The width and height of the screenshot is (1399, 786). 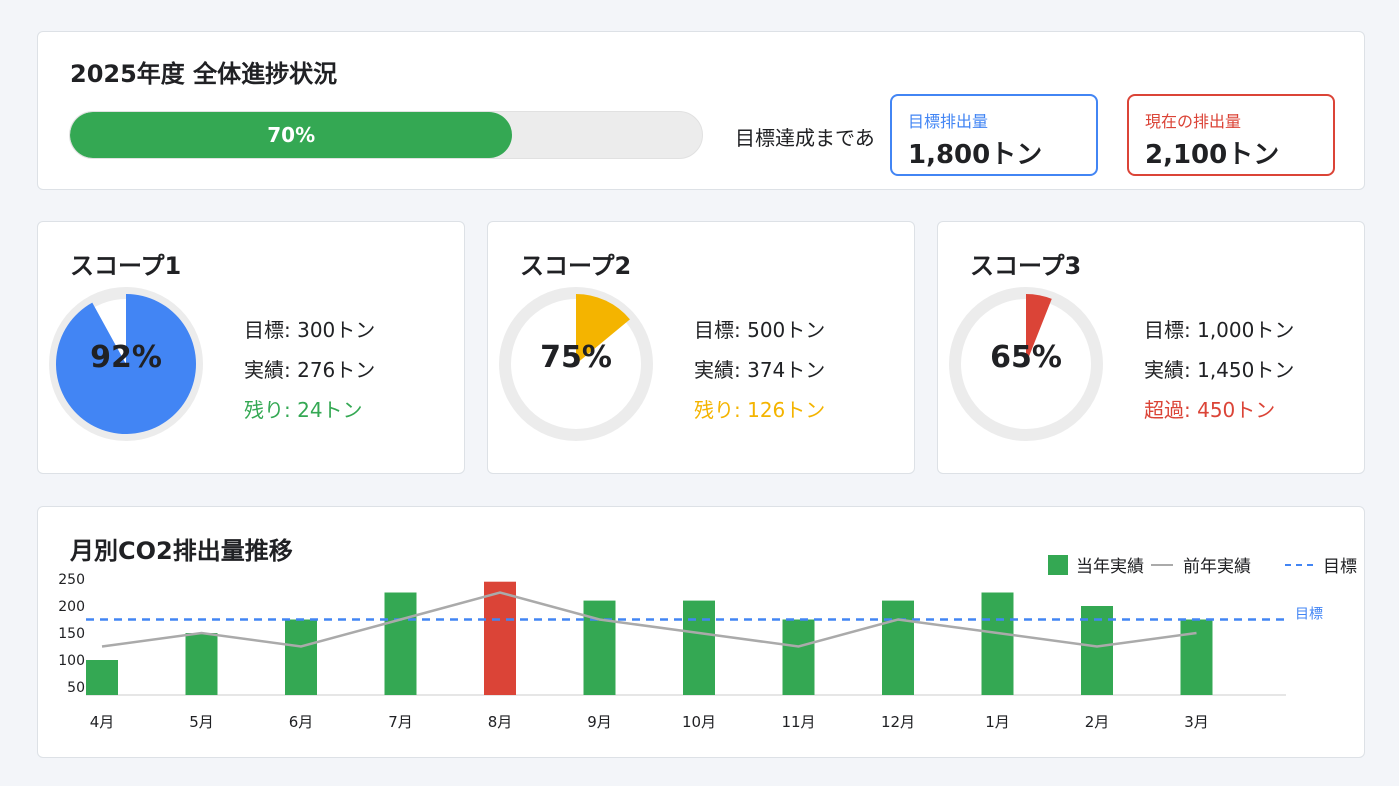 What do you see at coordinates (576, 357) in the screenshot?
I see `scope-percent: 75%` at bounding box center [576, 357].